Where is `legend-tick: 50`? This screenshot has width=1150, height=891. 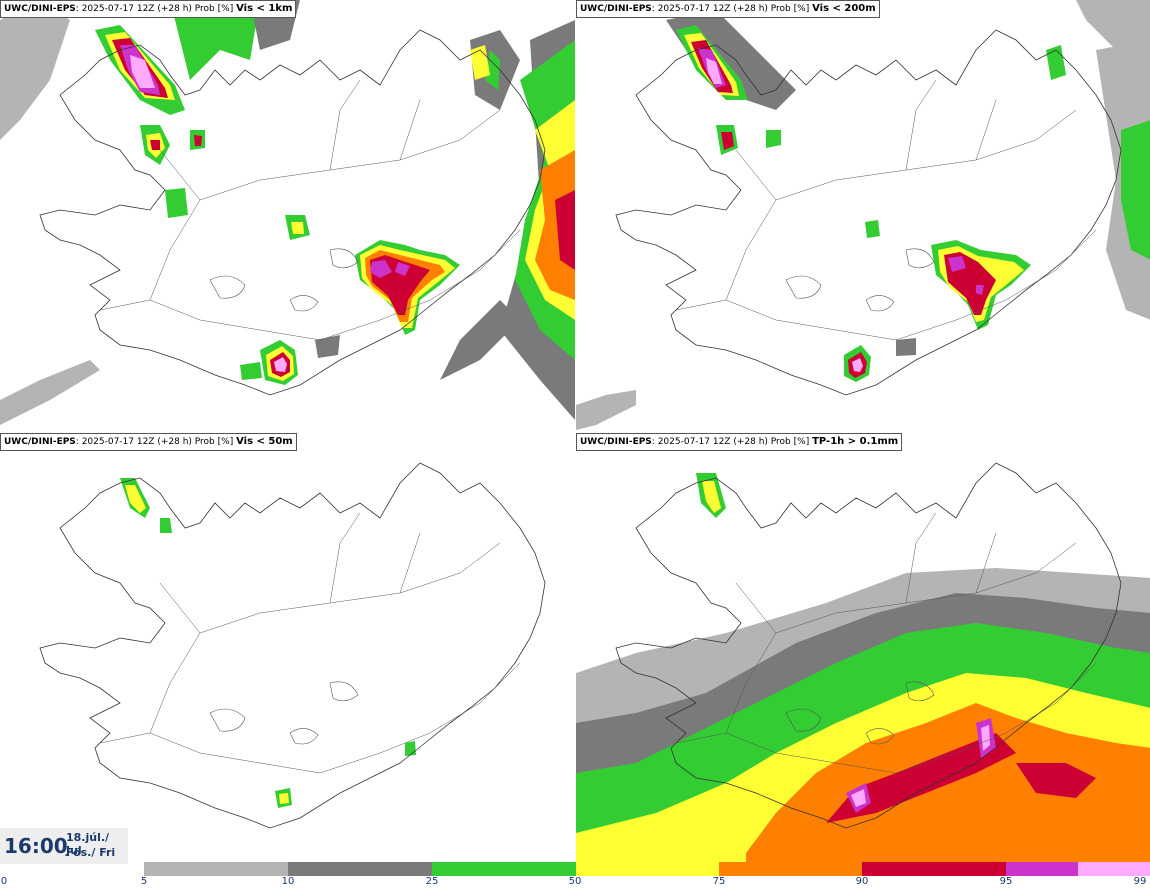 legend-tick: 50 is located at coordinates (575, 881).